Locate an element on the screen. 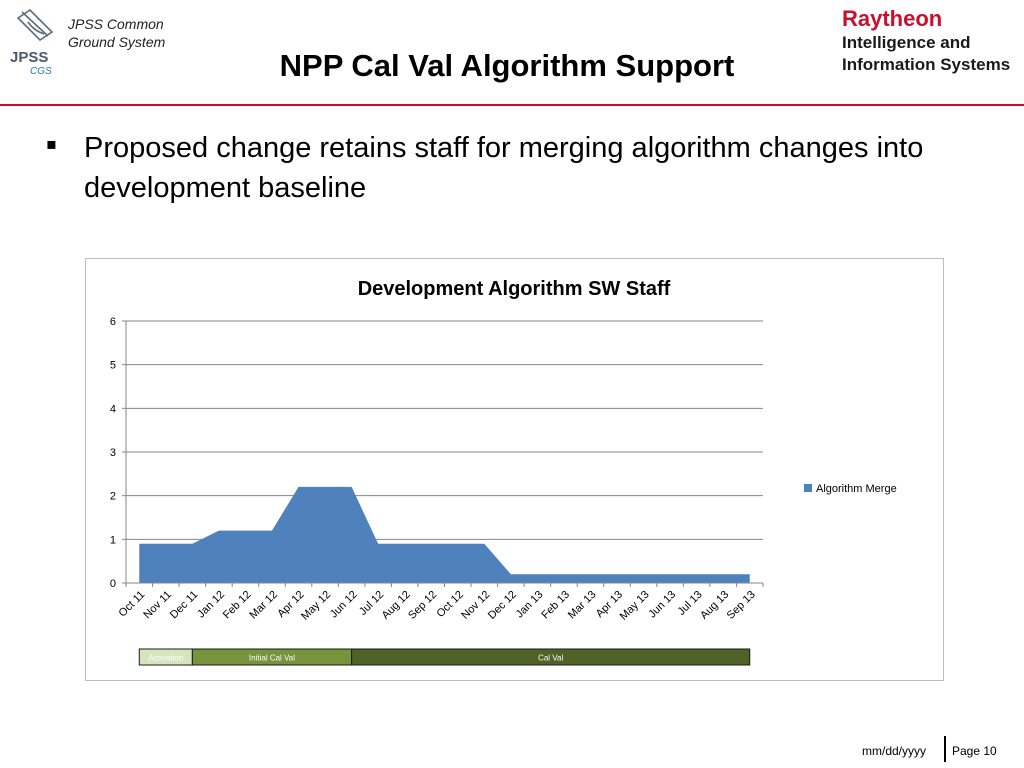 This screenshot has width=1024, height=768. division-line2: Information Systems is located at coordinates (926, 64).